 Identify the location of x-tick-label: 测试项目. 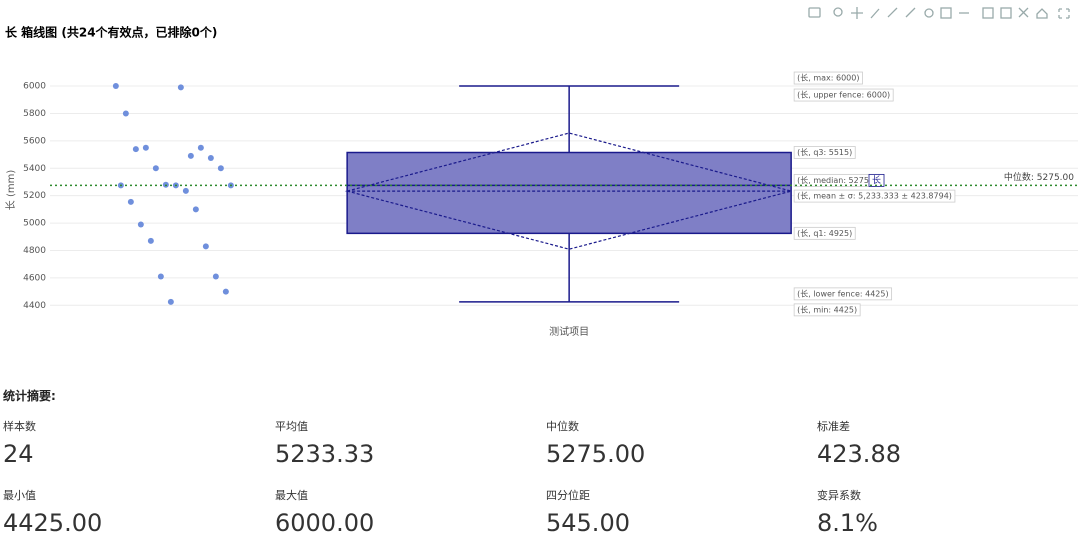
(569, 331).